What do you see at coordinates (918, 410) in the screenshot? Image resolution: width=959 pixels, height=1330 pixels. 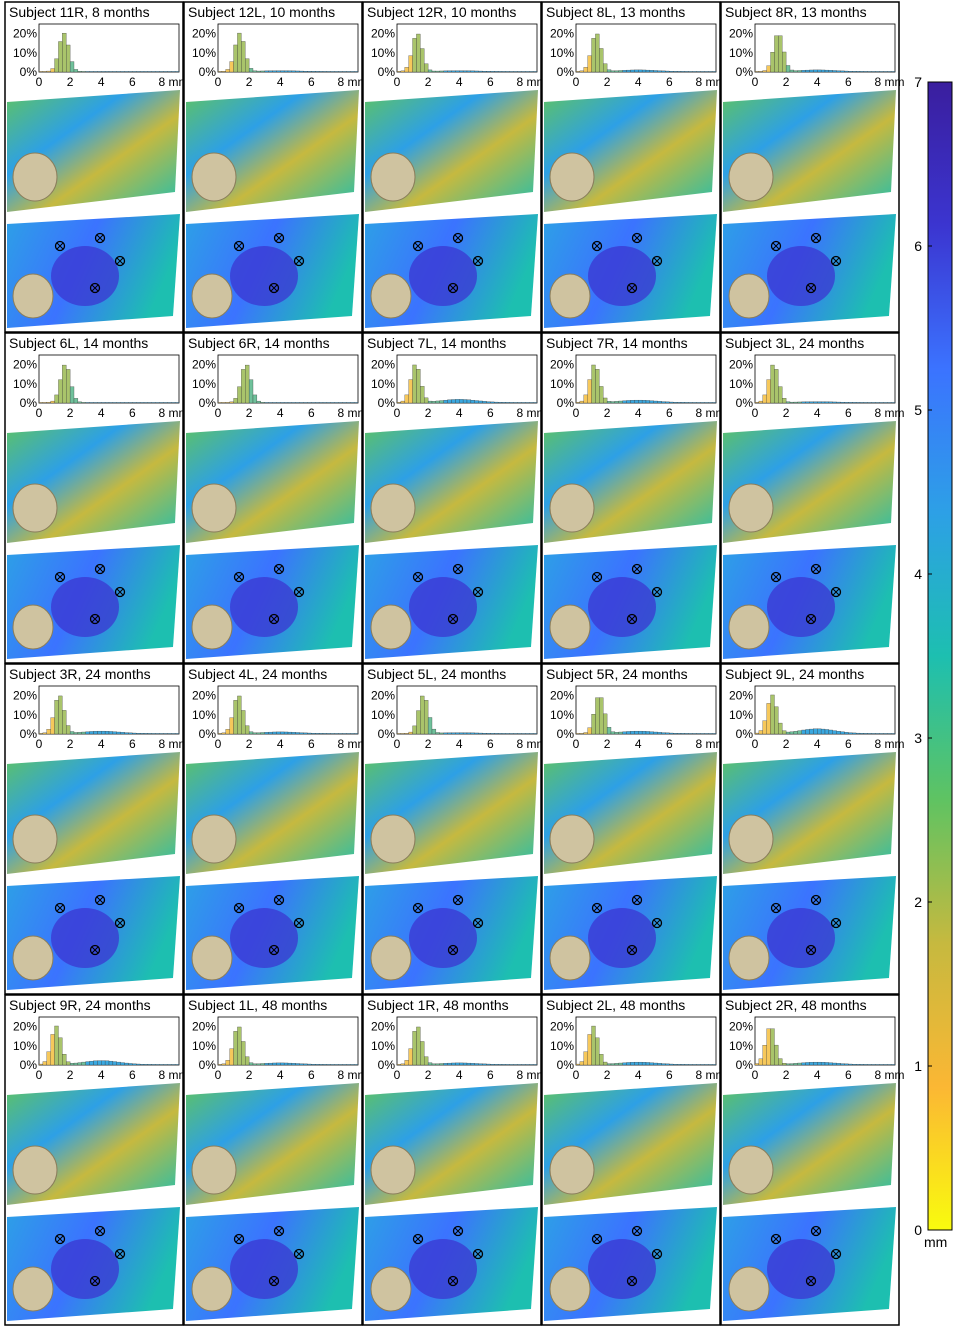 I see `colorbar-tick-label: 5` at bounding box center [918, 410].